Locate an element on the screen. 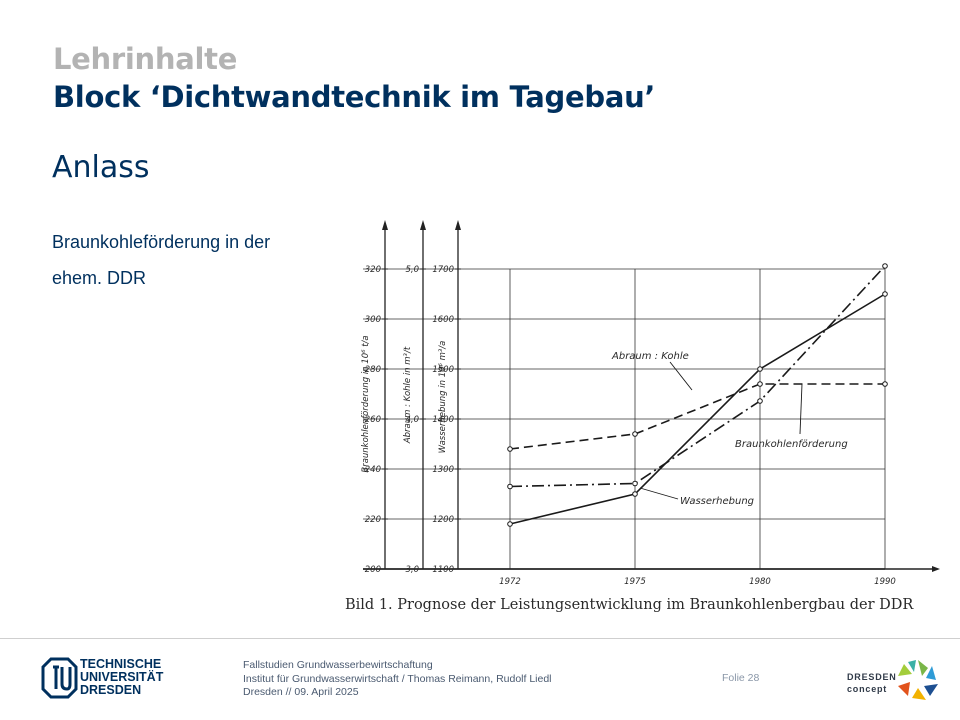  footer-divider is located at coordinates (480, 638).